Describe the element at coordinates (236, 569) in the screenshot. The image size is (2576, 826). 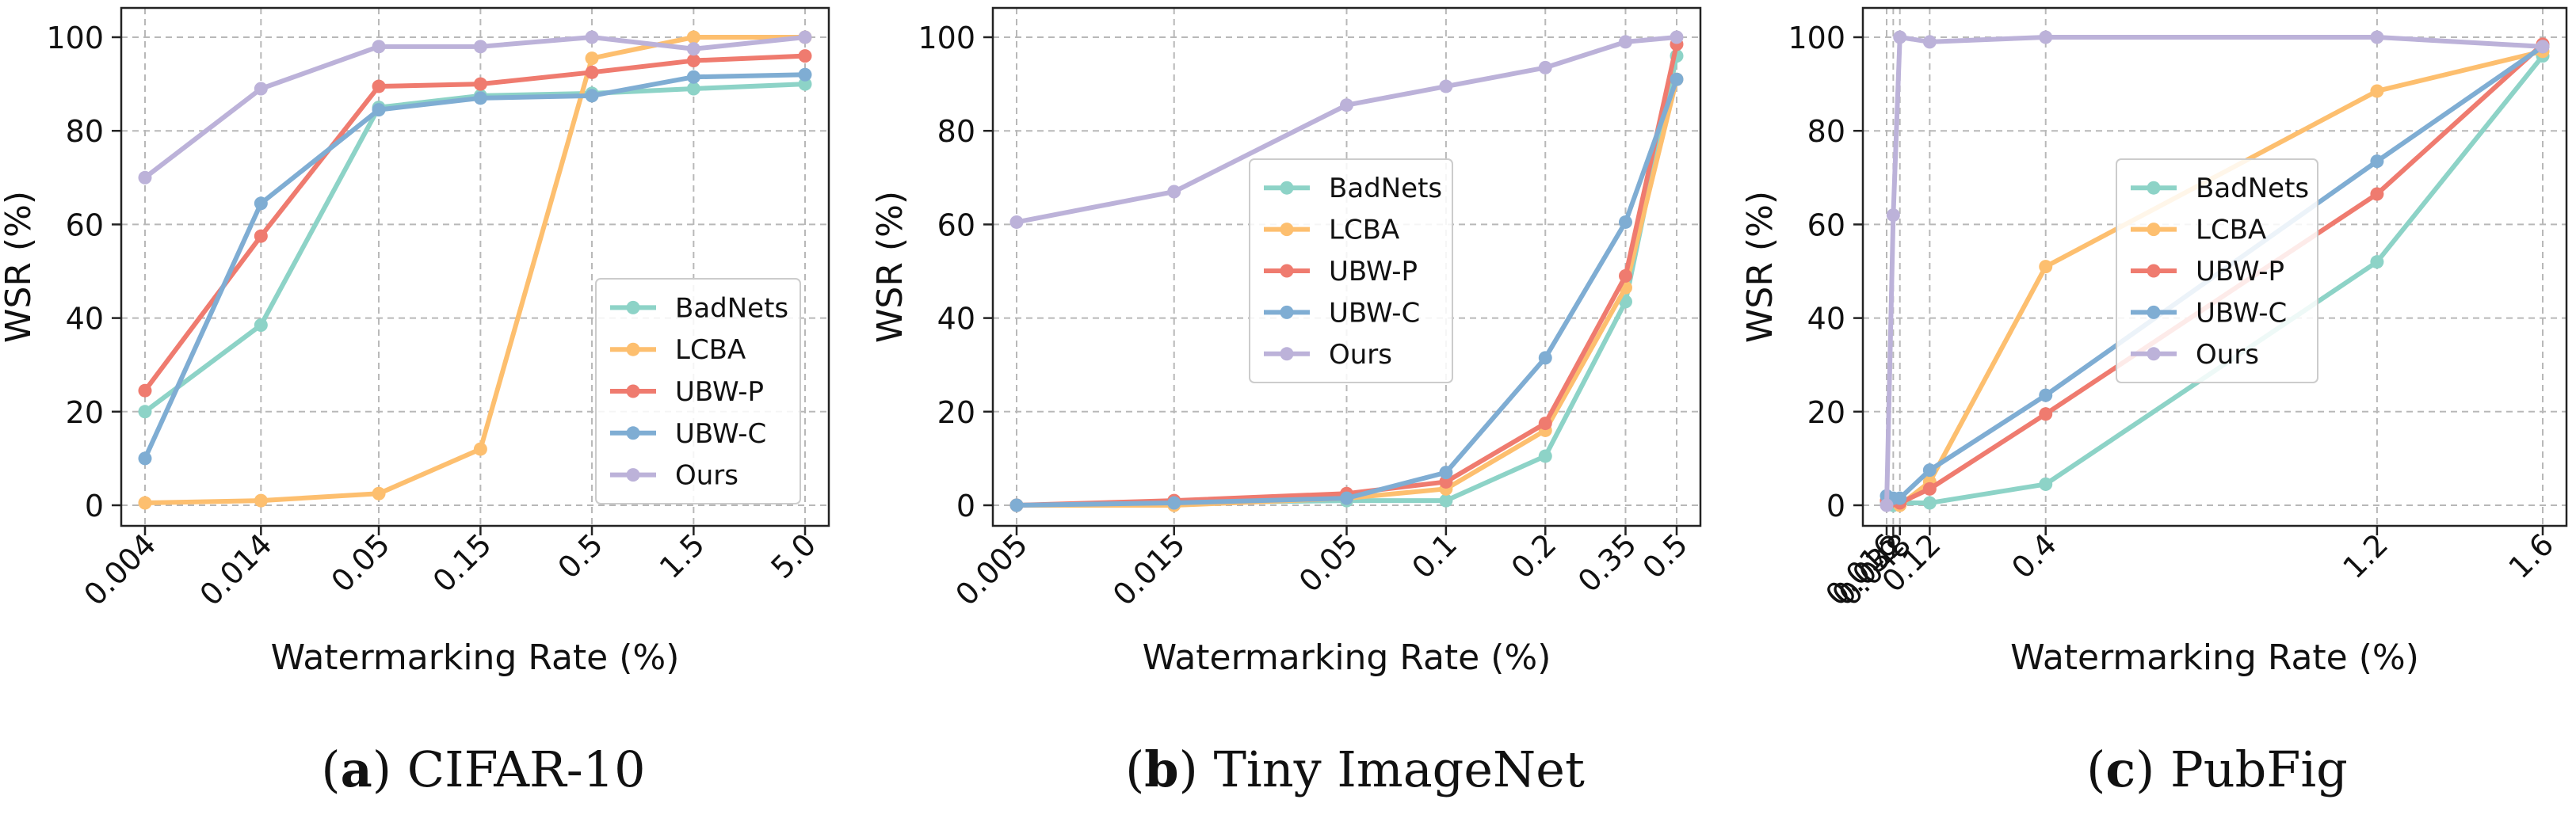
I see `x-tick-label: 0.014` at that location.